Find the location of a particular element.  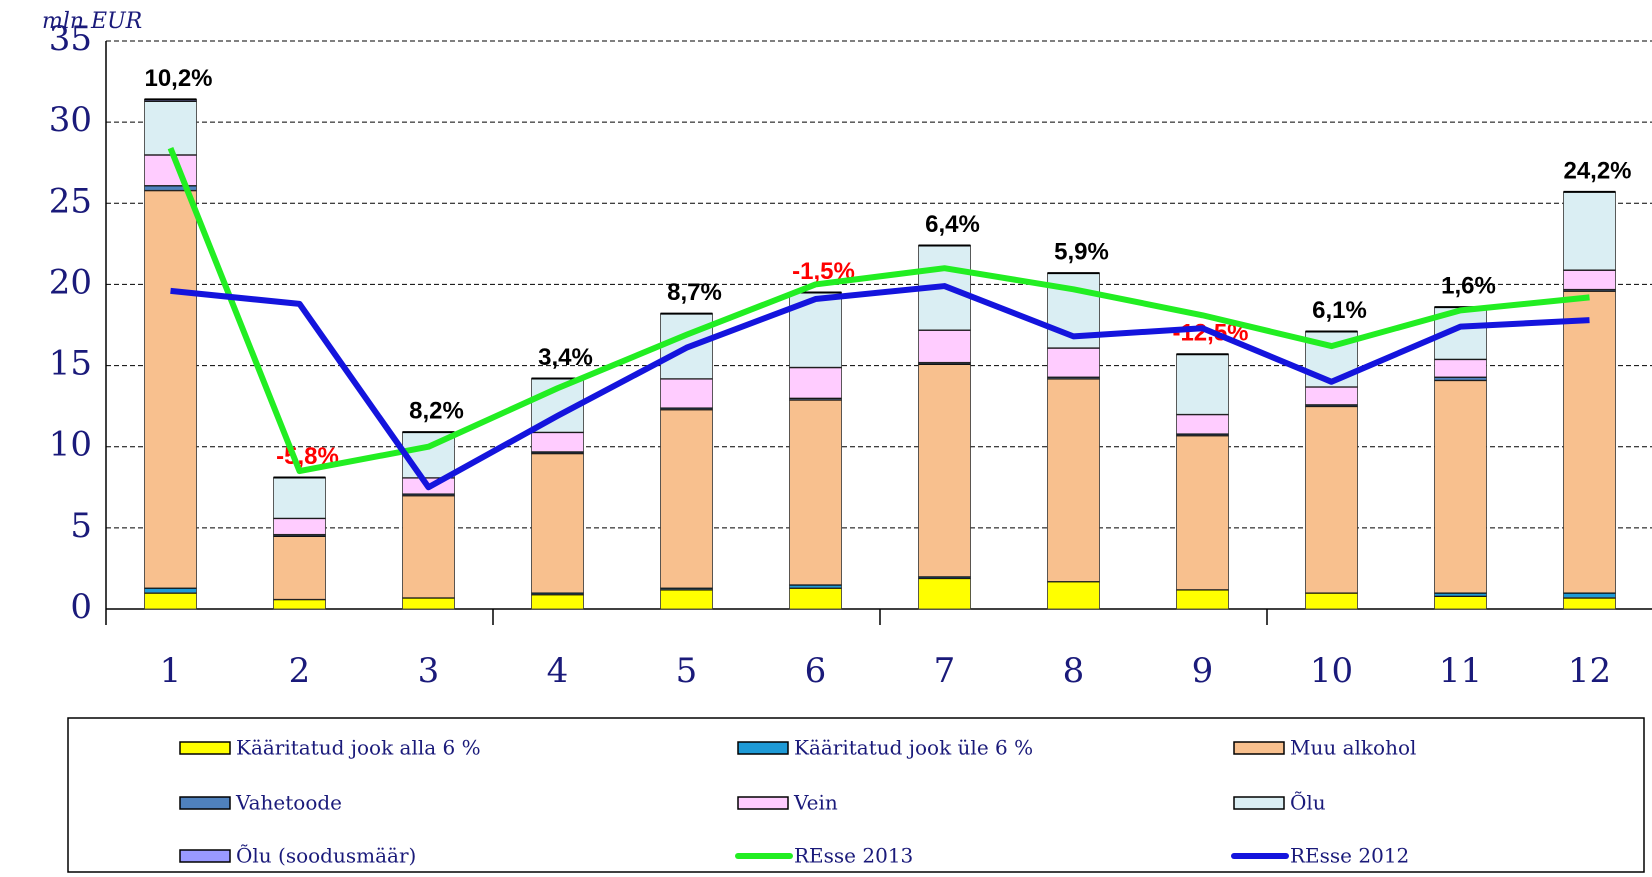

legend-label: Kääritatud jook alla 6 % is located at coordinates (358, 748).